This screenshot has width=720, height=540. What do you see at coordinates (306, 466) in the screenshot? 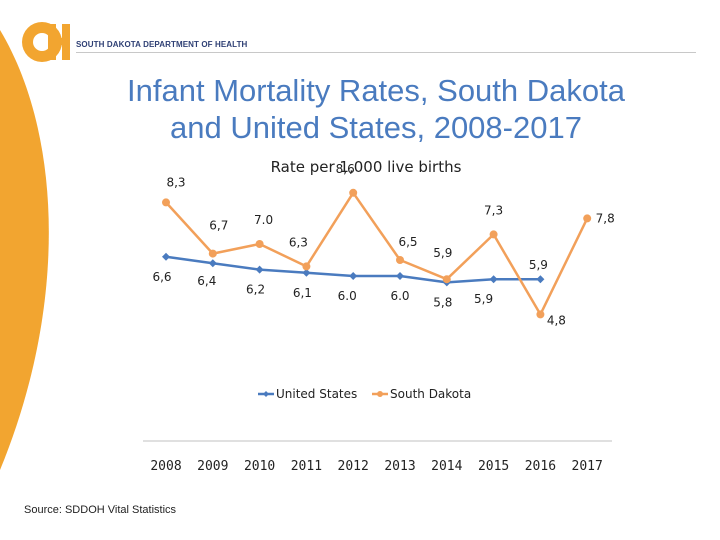
I see `x-tick-label: 2011` at bounding box center [306, 466].